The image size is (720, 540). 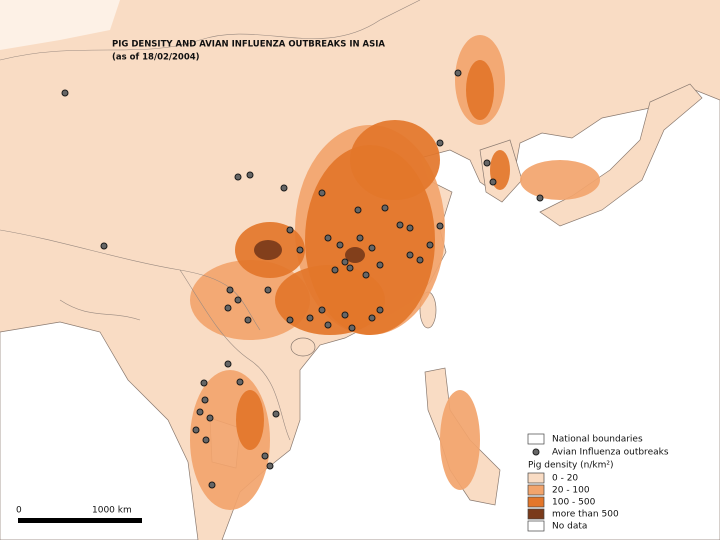 What do you see at coordinates (585, 515) in the screenshot?
I see `legend-label: more than 500` at bounding box center [585, 515].